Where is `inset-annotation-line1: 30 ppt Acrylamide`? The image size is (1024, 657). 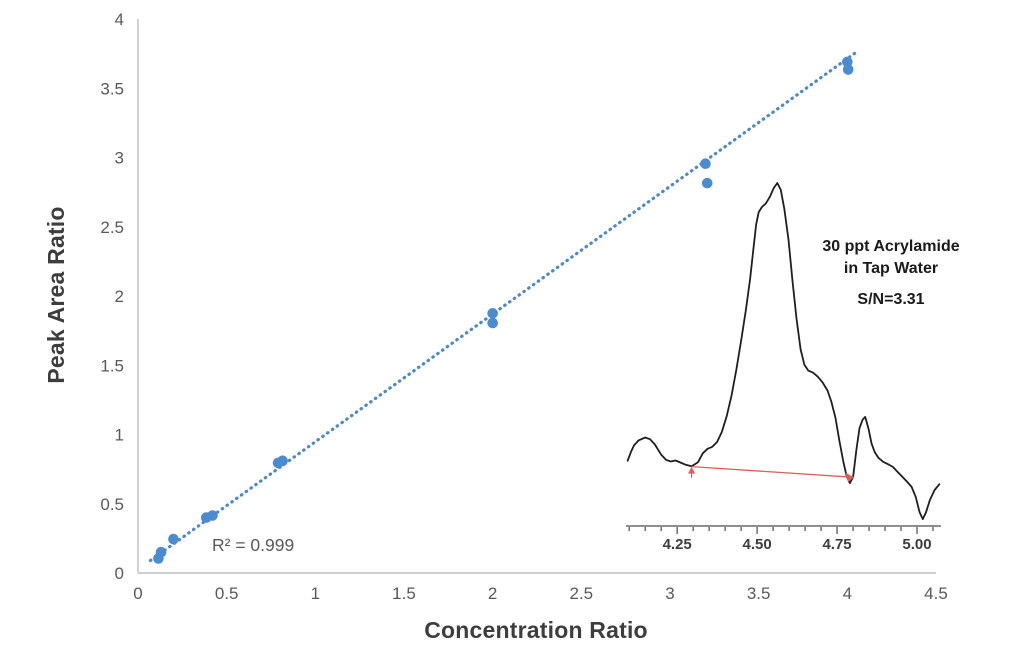 inset-annotation-line1: 30 ppt Acrylamide is located at coordinates (891, 246).